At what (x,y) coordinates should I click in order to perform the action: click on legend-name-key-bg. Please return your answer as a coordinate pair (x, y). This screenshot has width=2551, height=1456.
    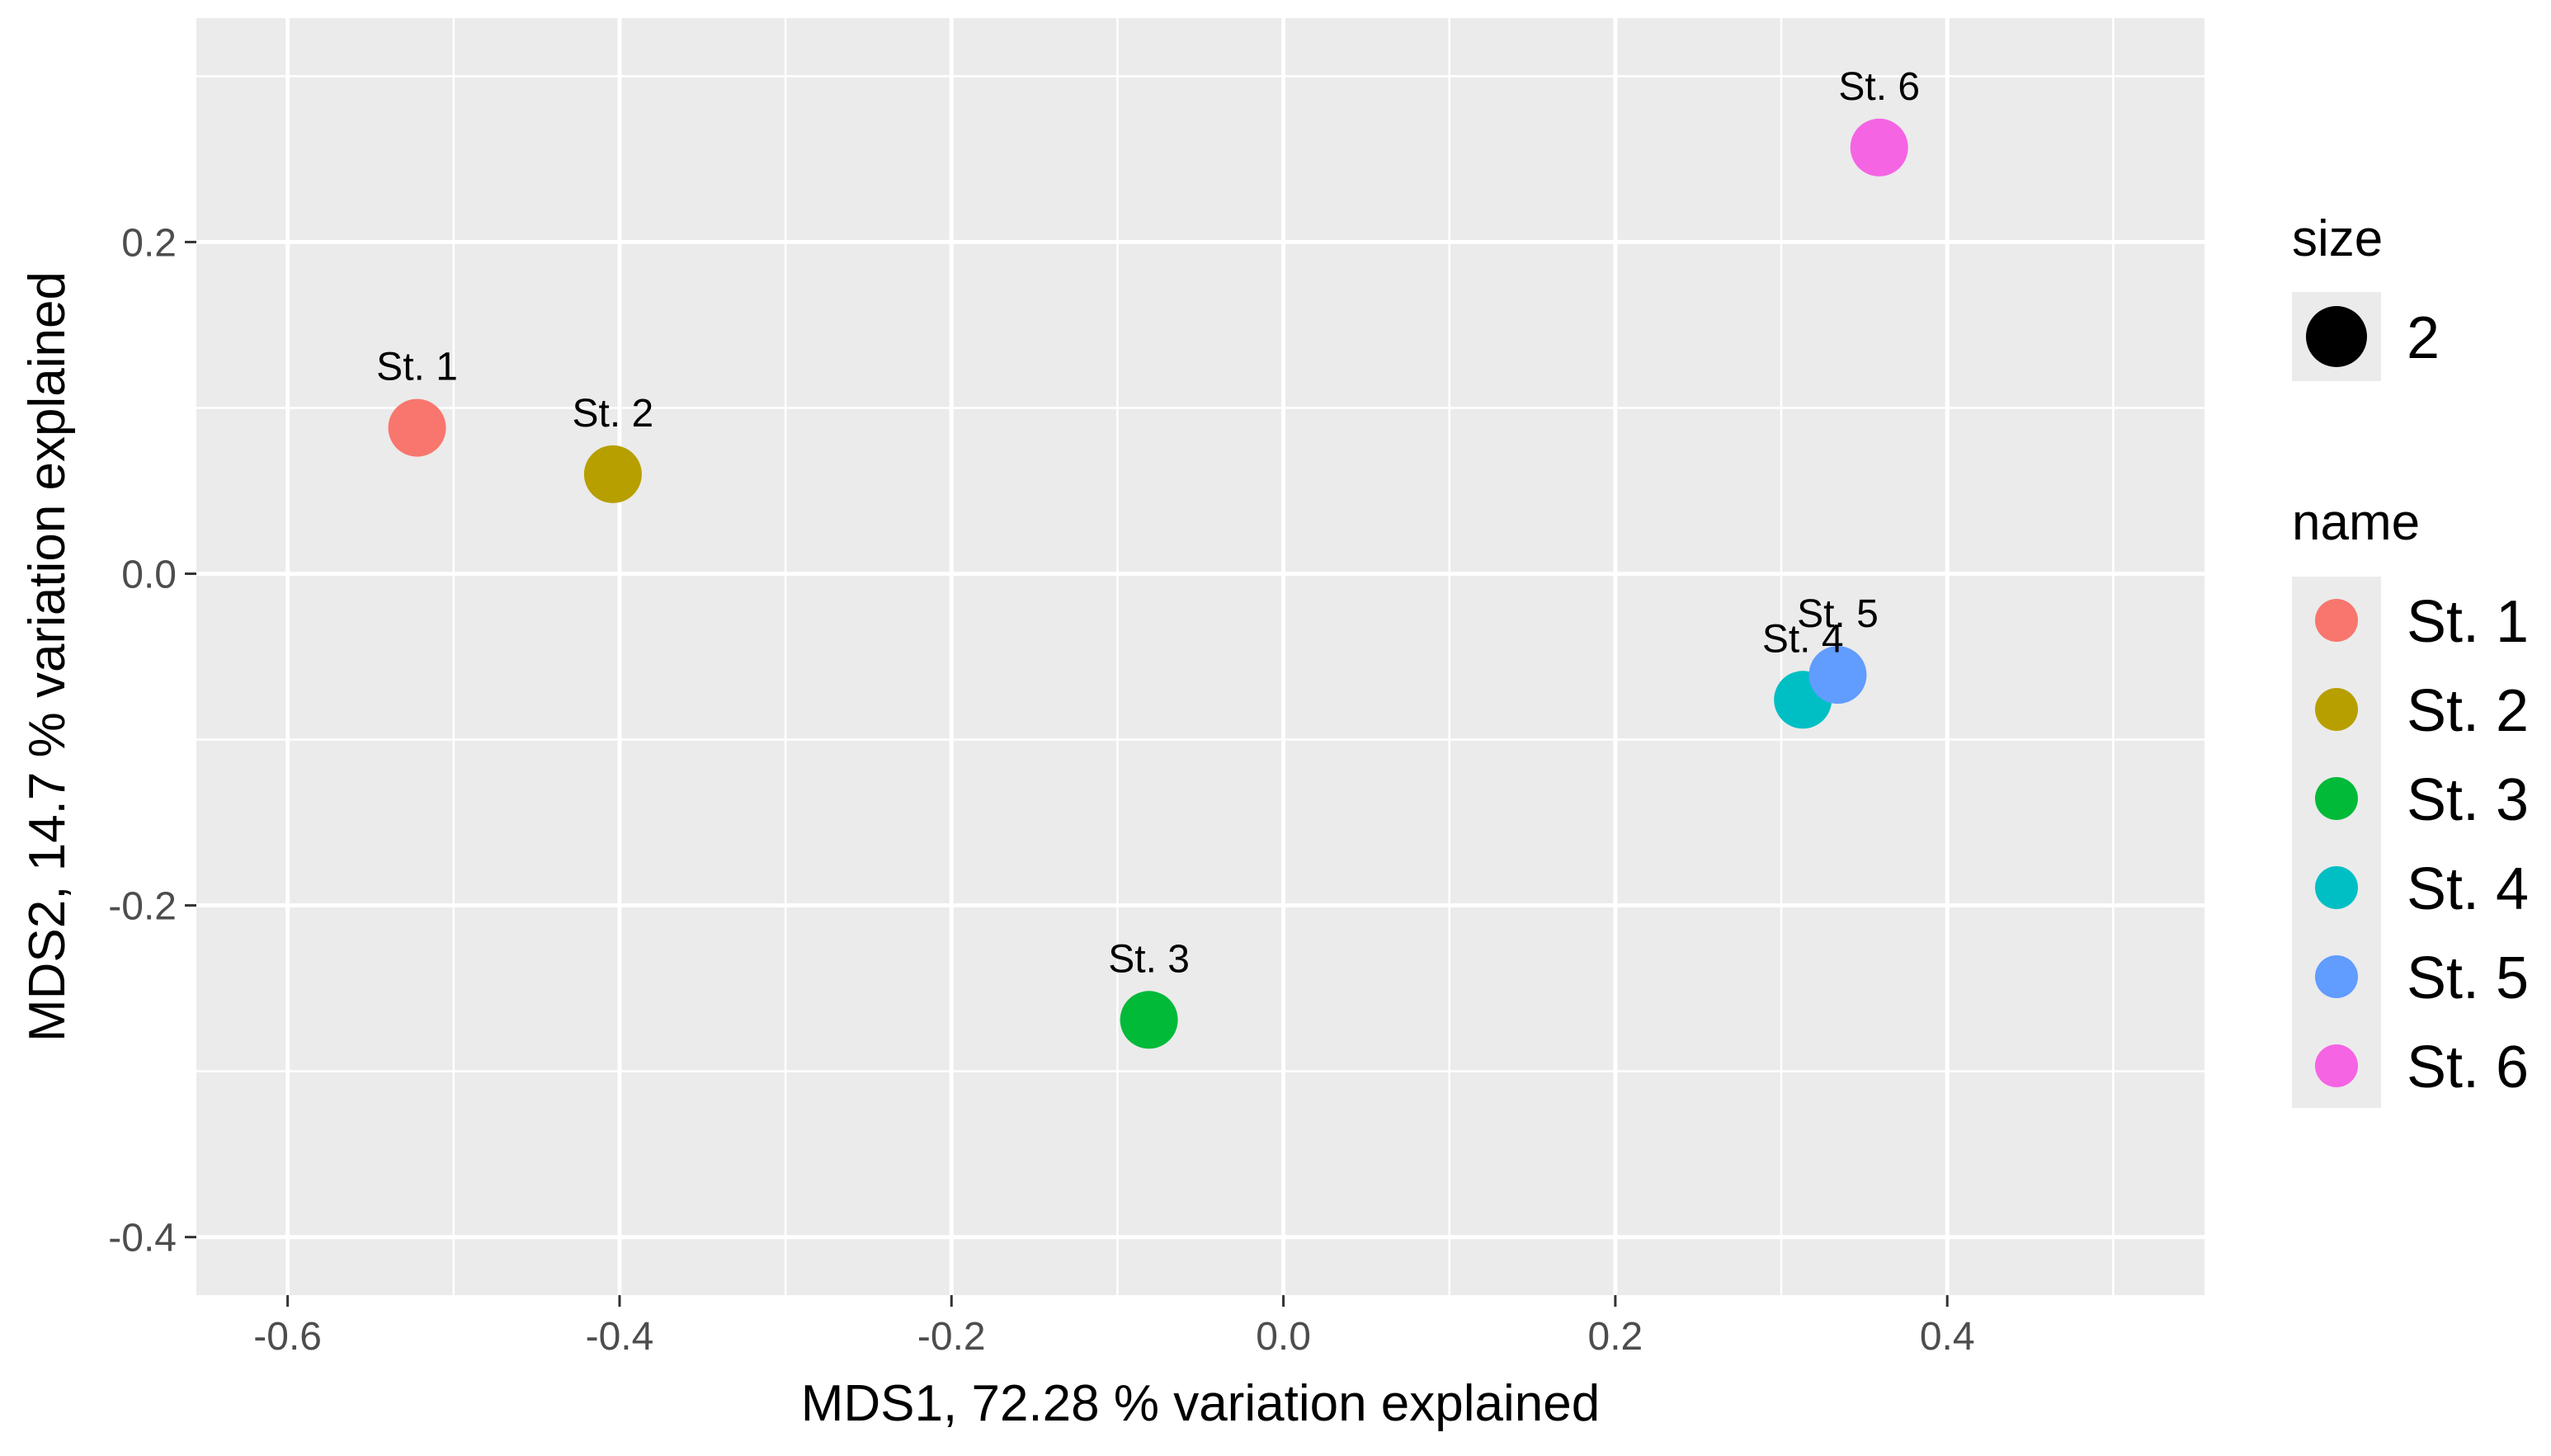
    Looking at the image, I should click on (2336, 842).